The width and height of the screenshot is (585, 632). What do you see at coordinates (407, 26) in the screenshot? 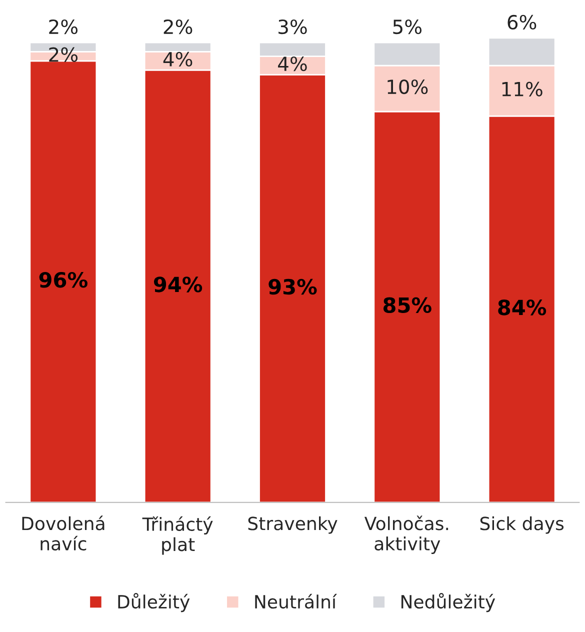
I see `data-label: 5%` at bounding box center [407, 26].